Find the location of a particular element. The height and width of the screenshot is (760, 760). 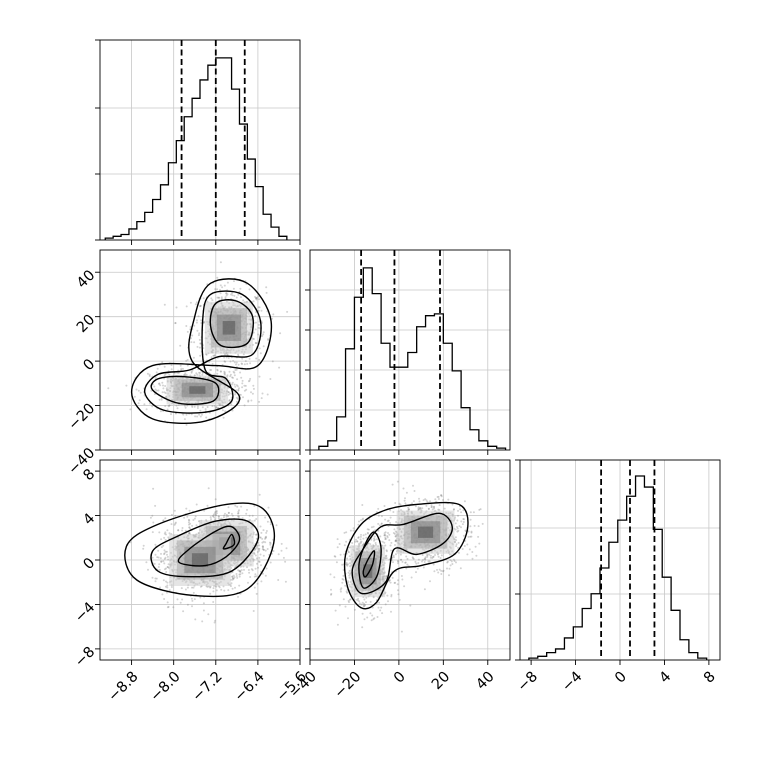

hist-param2-frame is located at coordinates (410, 350).